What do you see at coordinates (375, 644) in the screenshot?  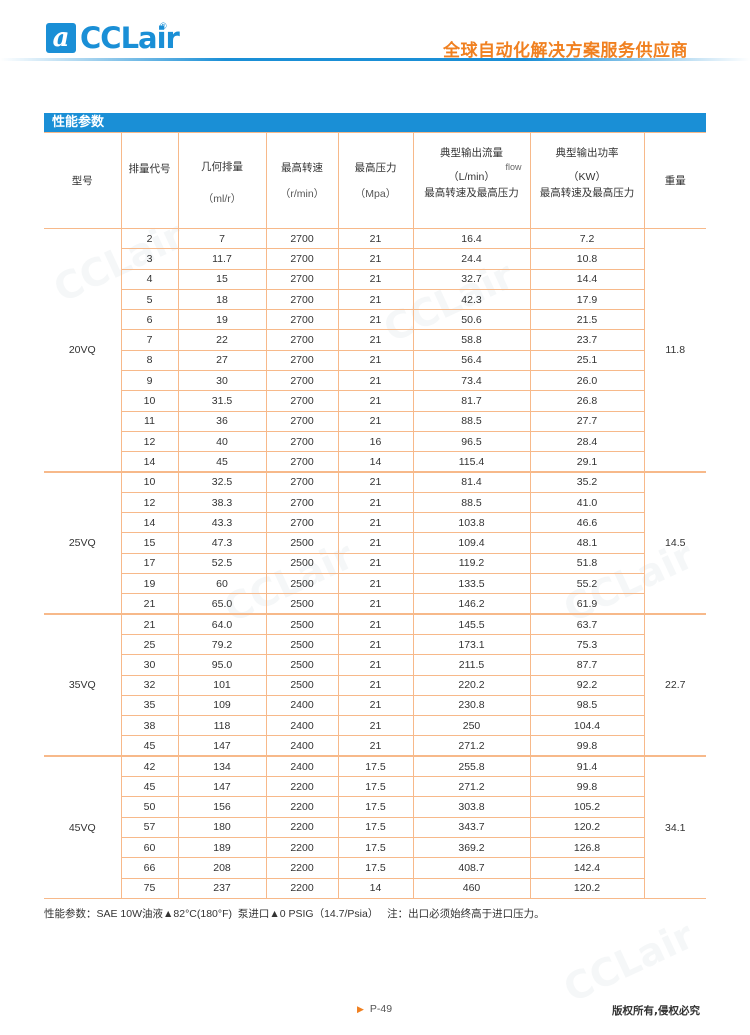 I see `table-row: 25 79.2 2500 21 173.1 75.3` at bounding box center [375, 644].